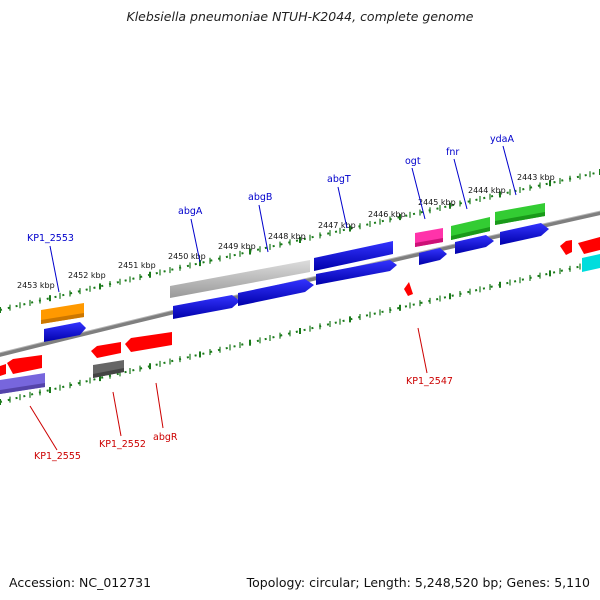 This screenshot has height=600, width=600. I want to click on gene-label: abgA, so click(190, 211).